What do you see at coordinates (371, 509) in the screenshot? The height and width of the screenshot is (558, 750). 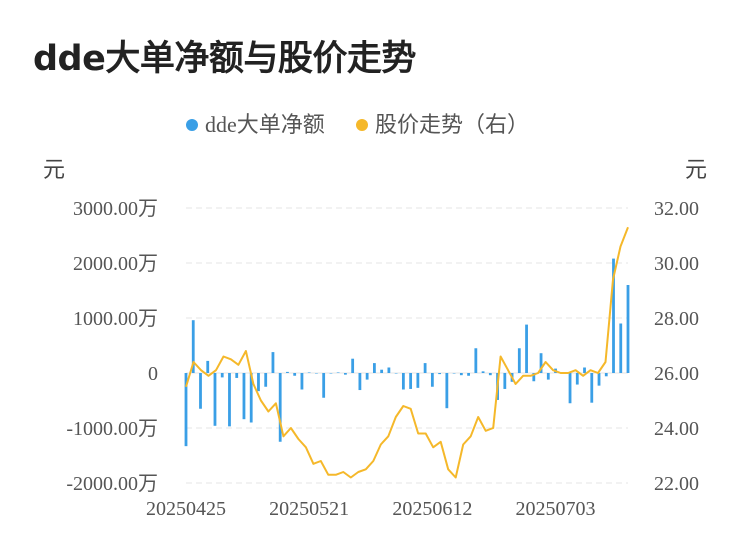 I see `x-axis-ticks: 20250425 20250521 20250612 20250703` at bounding box center [371, 509].